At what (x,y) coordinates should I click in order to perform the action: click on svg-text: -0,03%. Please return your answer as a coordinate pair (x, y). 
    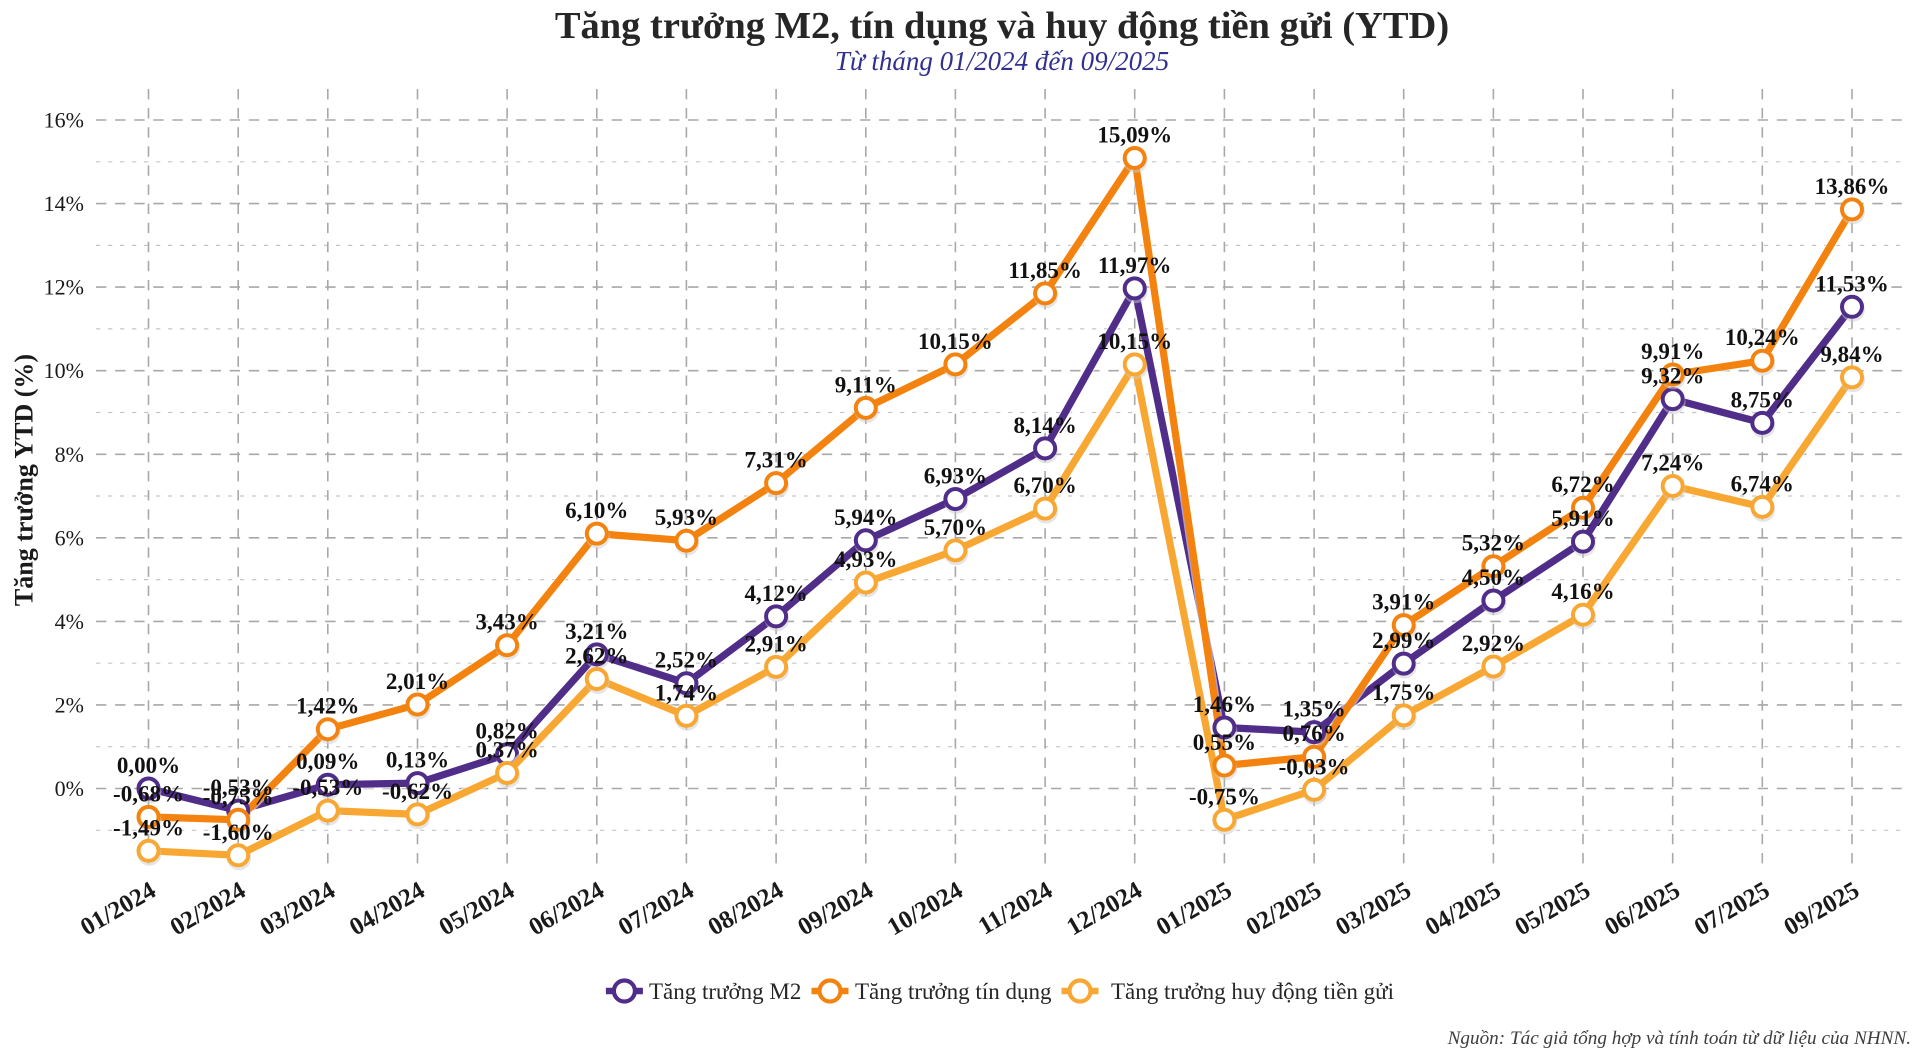
    Looking at the image, I should click on (1314, 766).